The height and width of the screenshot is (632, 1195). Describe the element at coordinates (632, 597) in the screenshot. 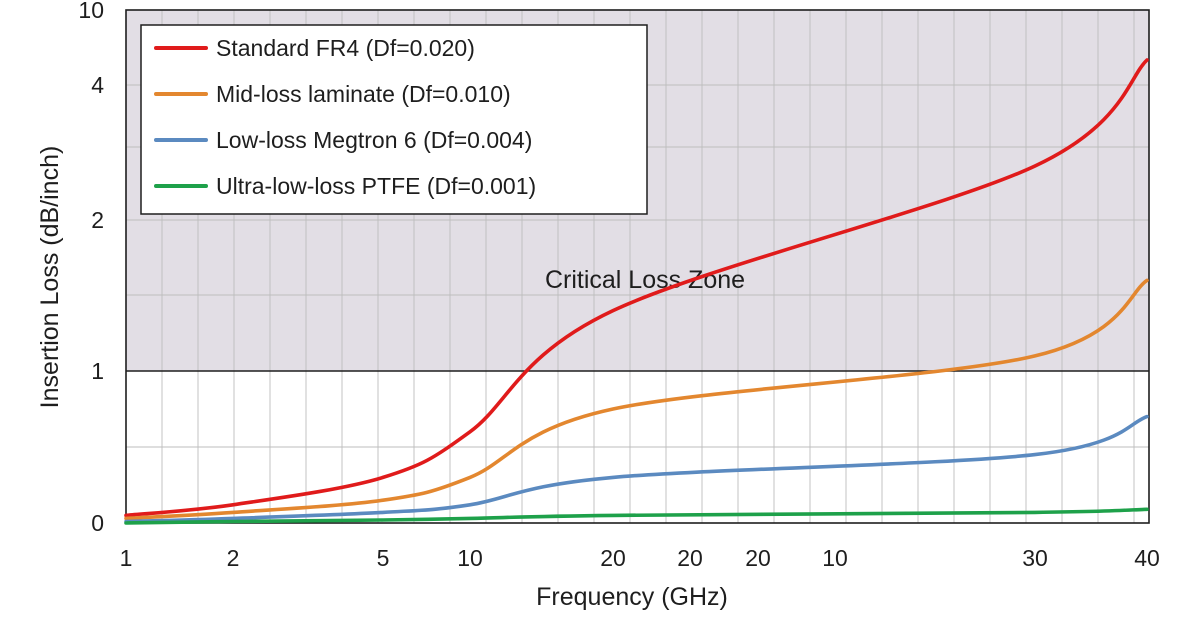

I see `x-axis-label: Frequency (GHz)` at that location.